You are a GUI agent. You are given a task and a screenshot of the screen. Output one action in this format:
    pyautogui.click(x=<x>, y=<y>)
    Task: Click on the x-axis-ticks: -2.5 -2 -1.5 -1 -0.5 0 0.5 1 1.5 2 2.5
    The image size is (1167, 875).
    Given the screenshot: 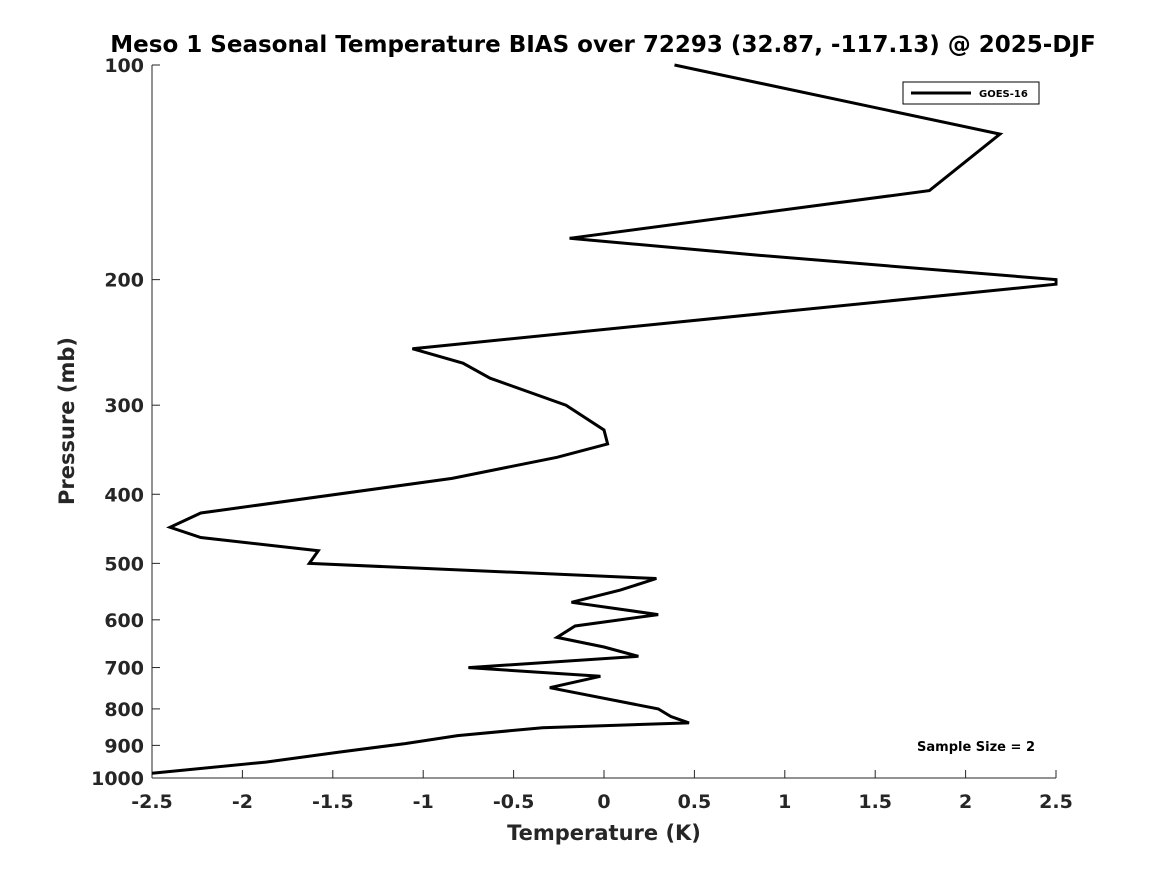 What is the action you would take?
    pyautogui.click(x=602, y=791)
    